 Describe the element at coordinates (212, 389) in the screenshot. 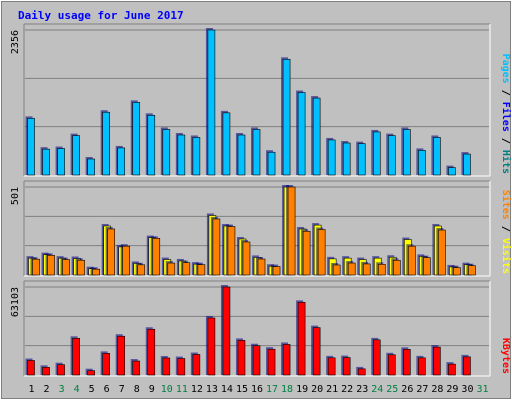

I see `day-label-13: 13` at that location.